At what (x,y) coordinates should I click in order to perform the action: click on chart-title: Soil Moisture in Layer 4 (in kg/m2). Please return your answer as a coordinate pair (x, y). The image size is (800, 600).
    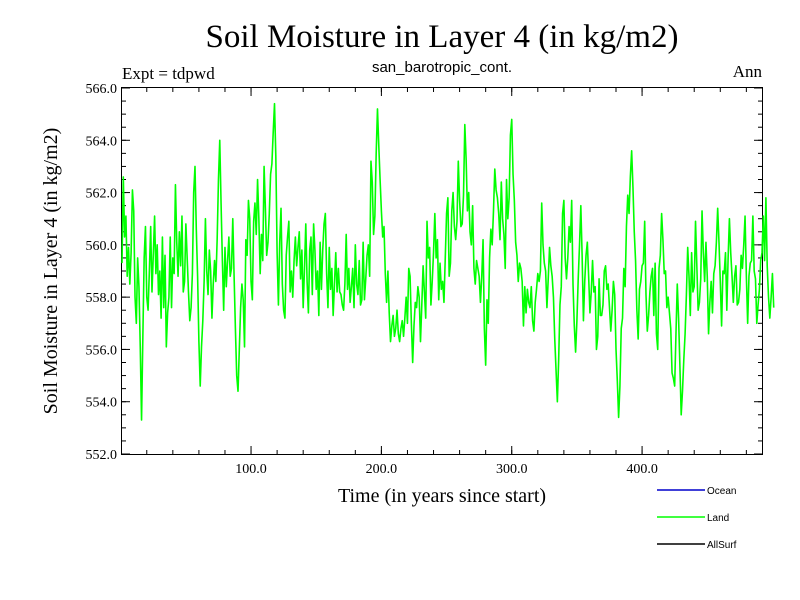
    Looking at the image, I should click on (442, 37).